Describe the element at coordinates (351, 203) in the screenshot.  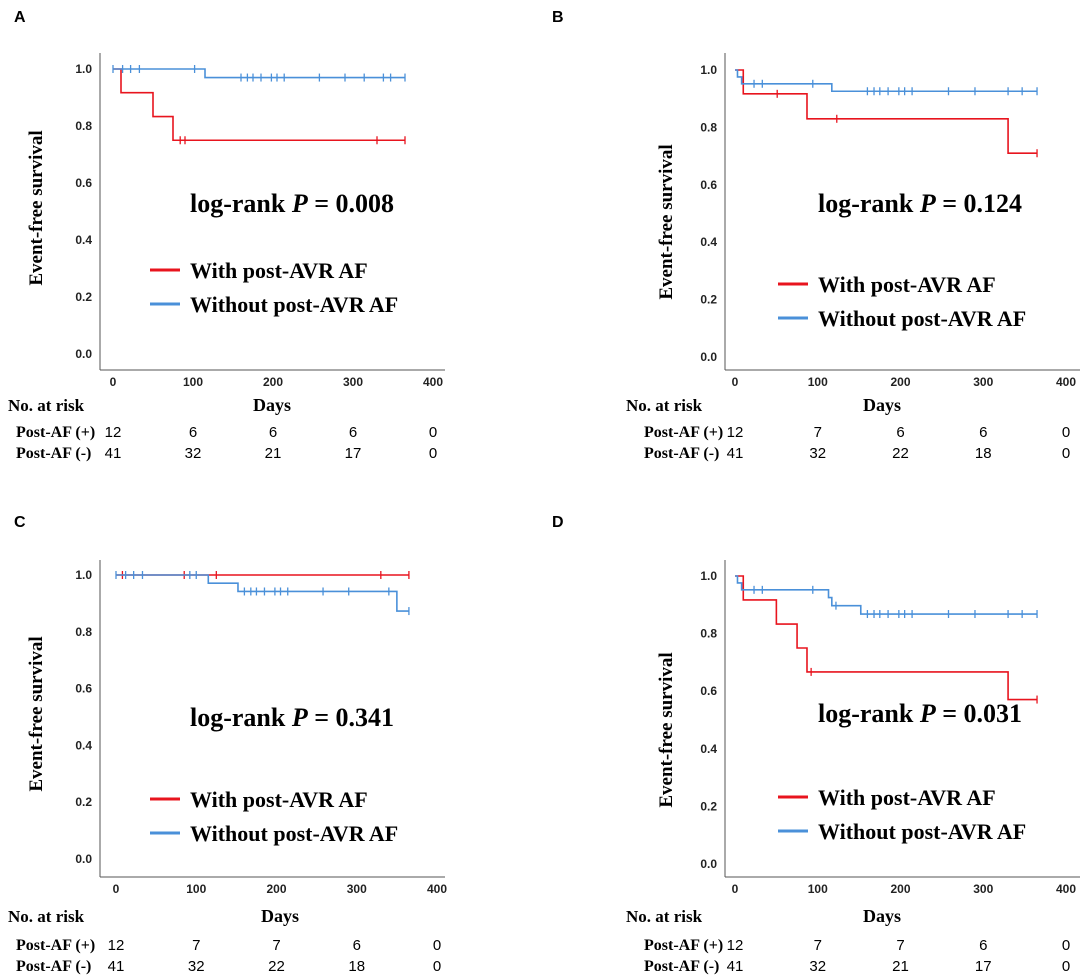
I see `annotation-value: = 0.008` at that location.